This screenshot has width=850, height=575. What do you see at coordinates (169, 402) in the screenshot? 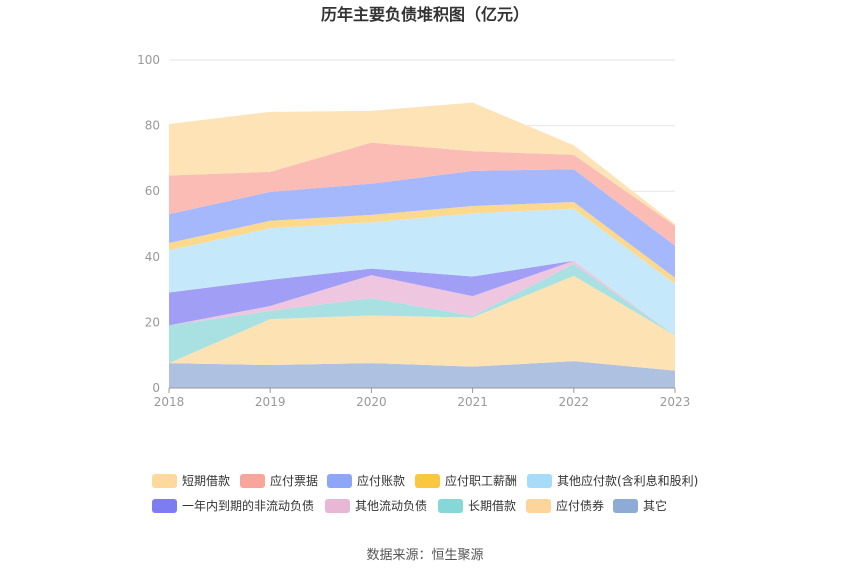
I see `x-tick-label: 2018` at bounding box center [169, 402].